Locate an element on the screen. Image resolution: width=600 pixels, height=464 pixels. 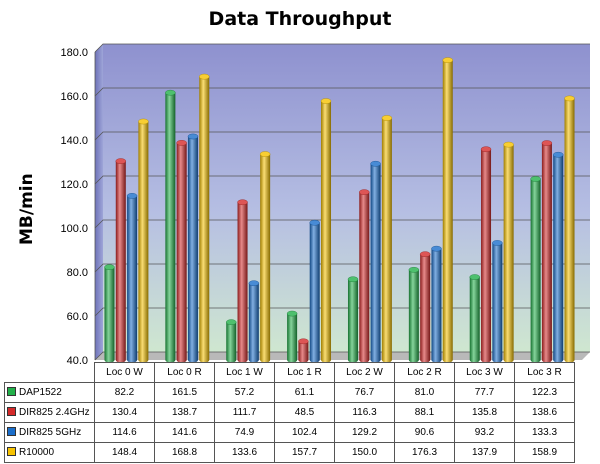
legend-entry: DIR825 5GHz is located at coordinates (49, 432).